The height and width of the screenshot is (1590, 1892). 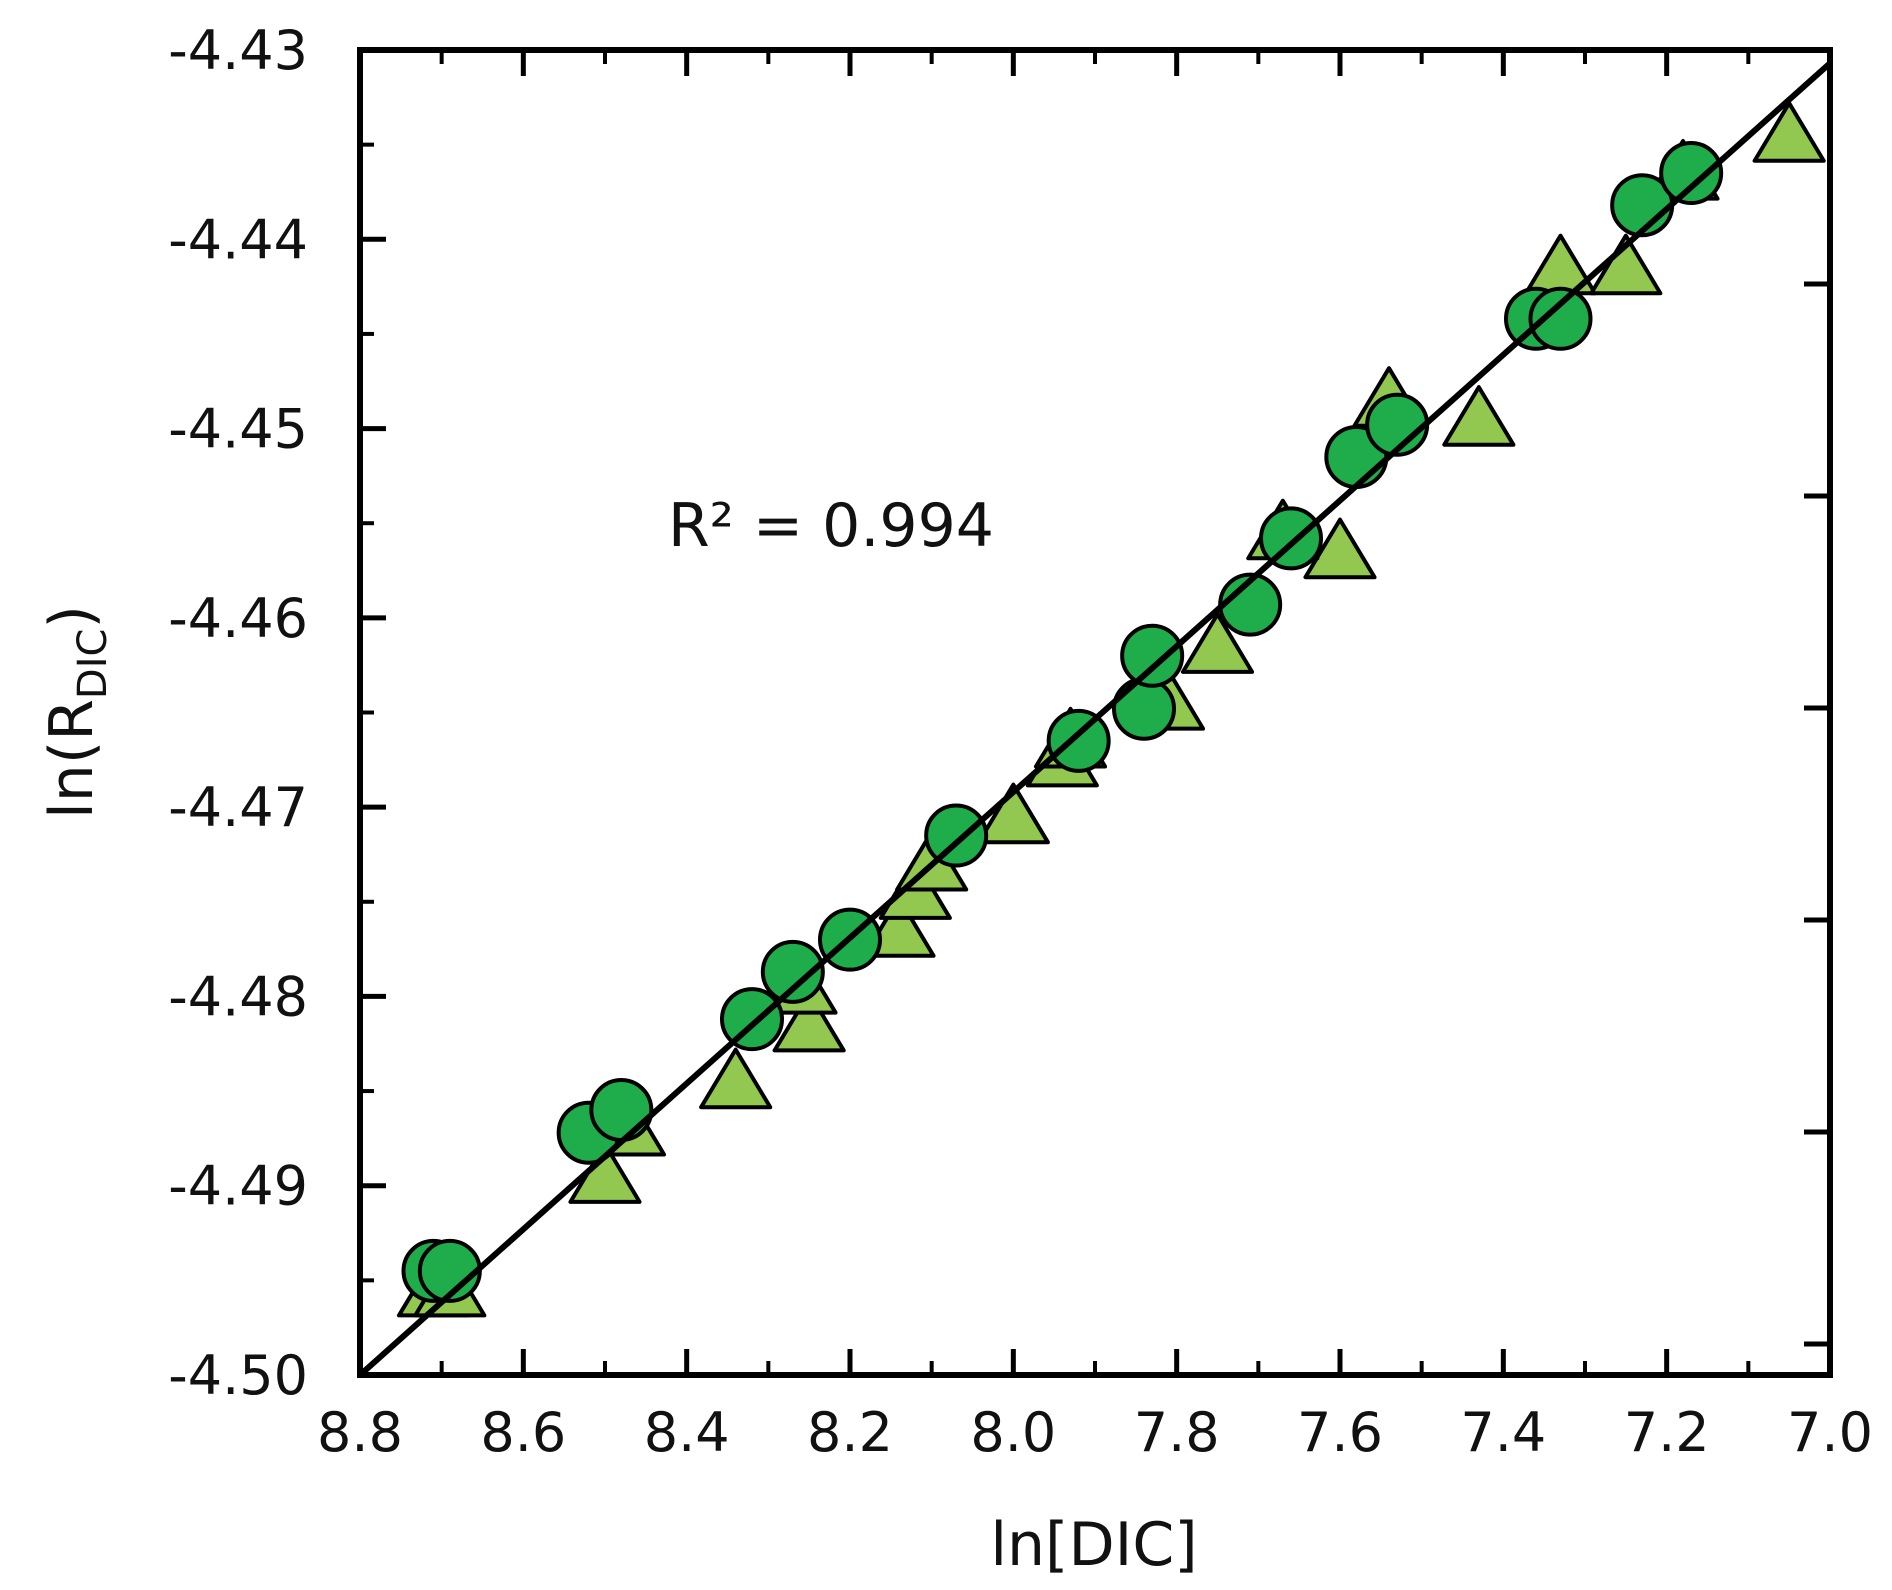 I want to click on x-tick-label: 7.4, so click(x=1503, y=1432).